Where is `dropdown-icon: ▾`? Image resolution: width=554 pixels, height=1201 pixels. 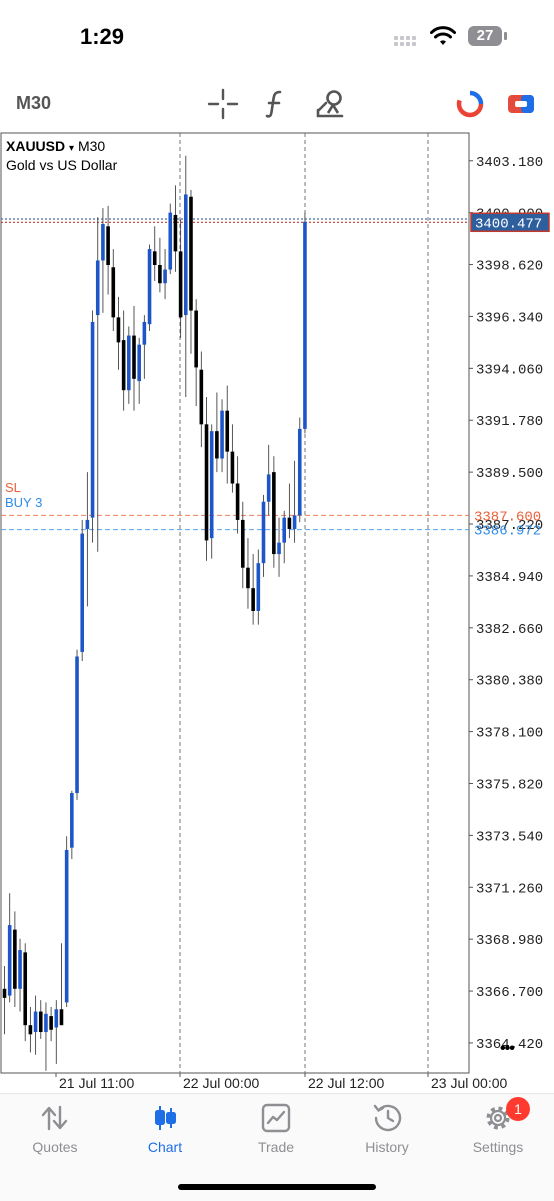 dropdown-icon: ▾ is located at coordinates (72, 148).